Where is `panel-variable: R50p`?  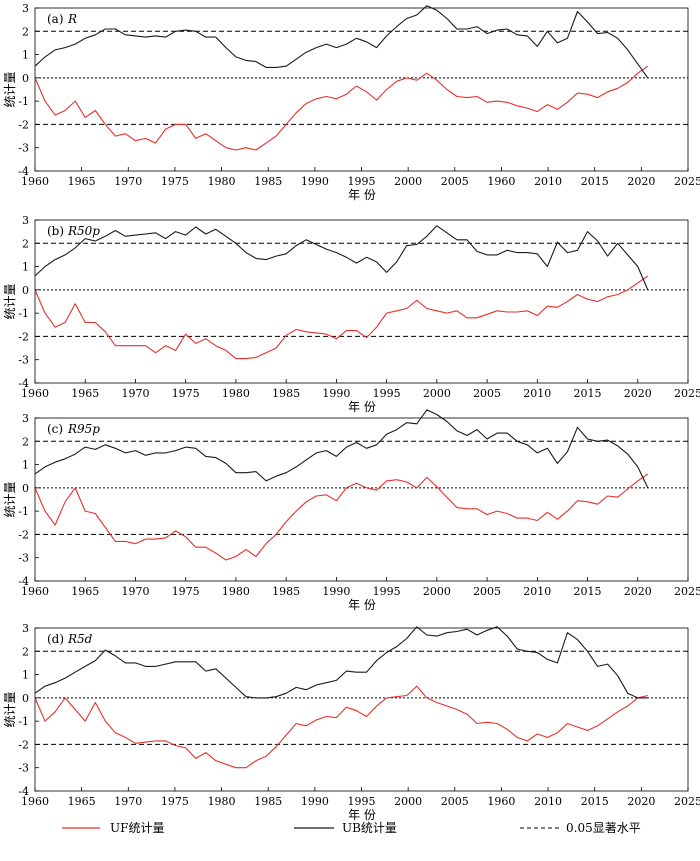 panel-variable: R50p is located at coordinates (83, 231).